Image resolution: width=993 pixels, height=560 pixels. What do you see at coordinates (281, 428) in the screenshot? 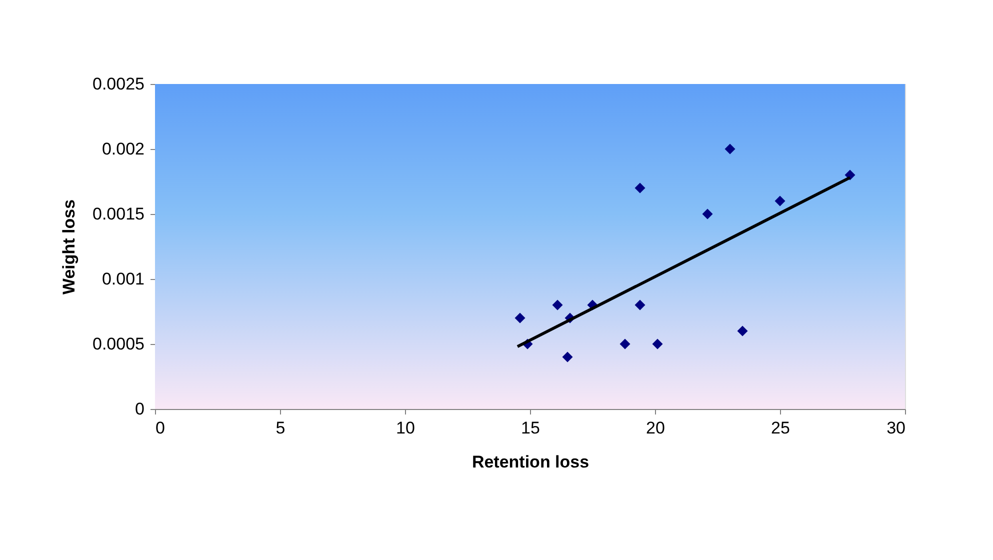
I see `x-tick-label: 5` at bounding box center [281, 428].